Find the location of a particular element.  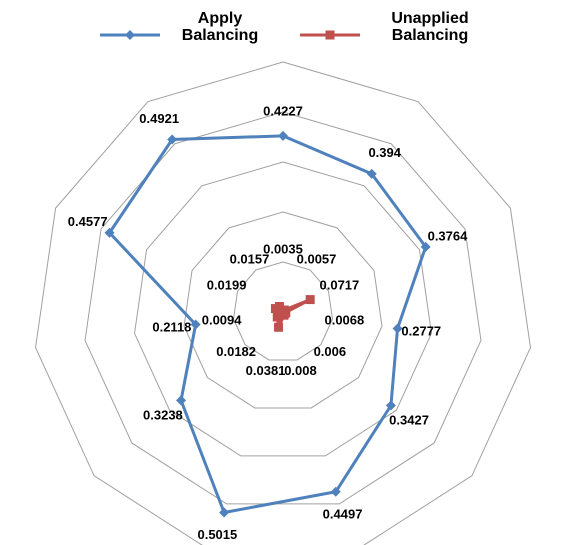

data-label: 0.2777 is located at coordinates (421, 330).